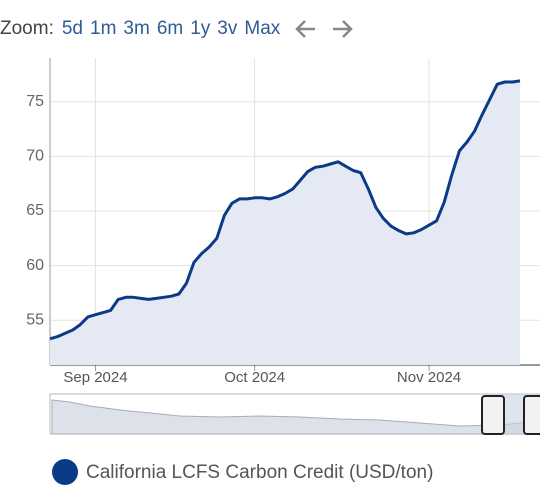 The height and width of the screenshot is (500, 540). I want to click on y-tick-label: 60, so click(35, 265).